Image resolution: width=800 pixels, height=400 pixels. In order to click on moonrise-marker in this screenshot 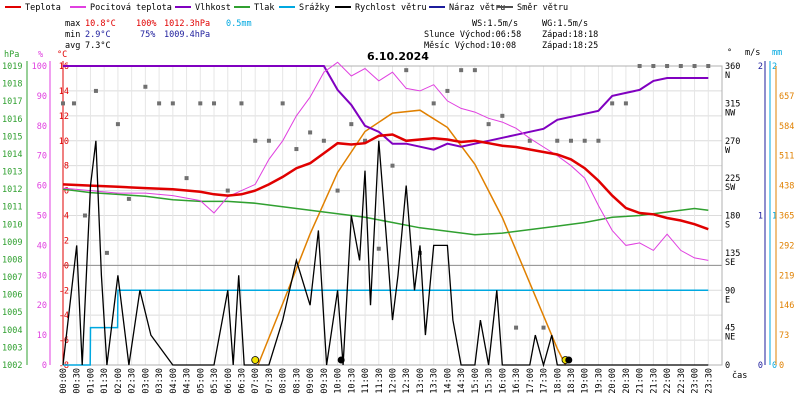, I will do `click(341, 360)`.